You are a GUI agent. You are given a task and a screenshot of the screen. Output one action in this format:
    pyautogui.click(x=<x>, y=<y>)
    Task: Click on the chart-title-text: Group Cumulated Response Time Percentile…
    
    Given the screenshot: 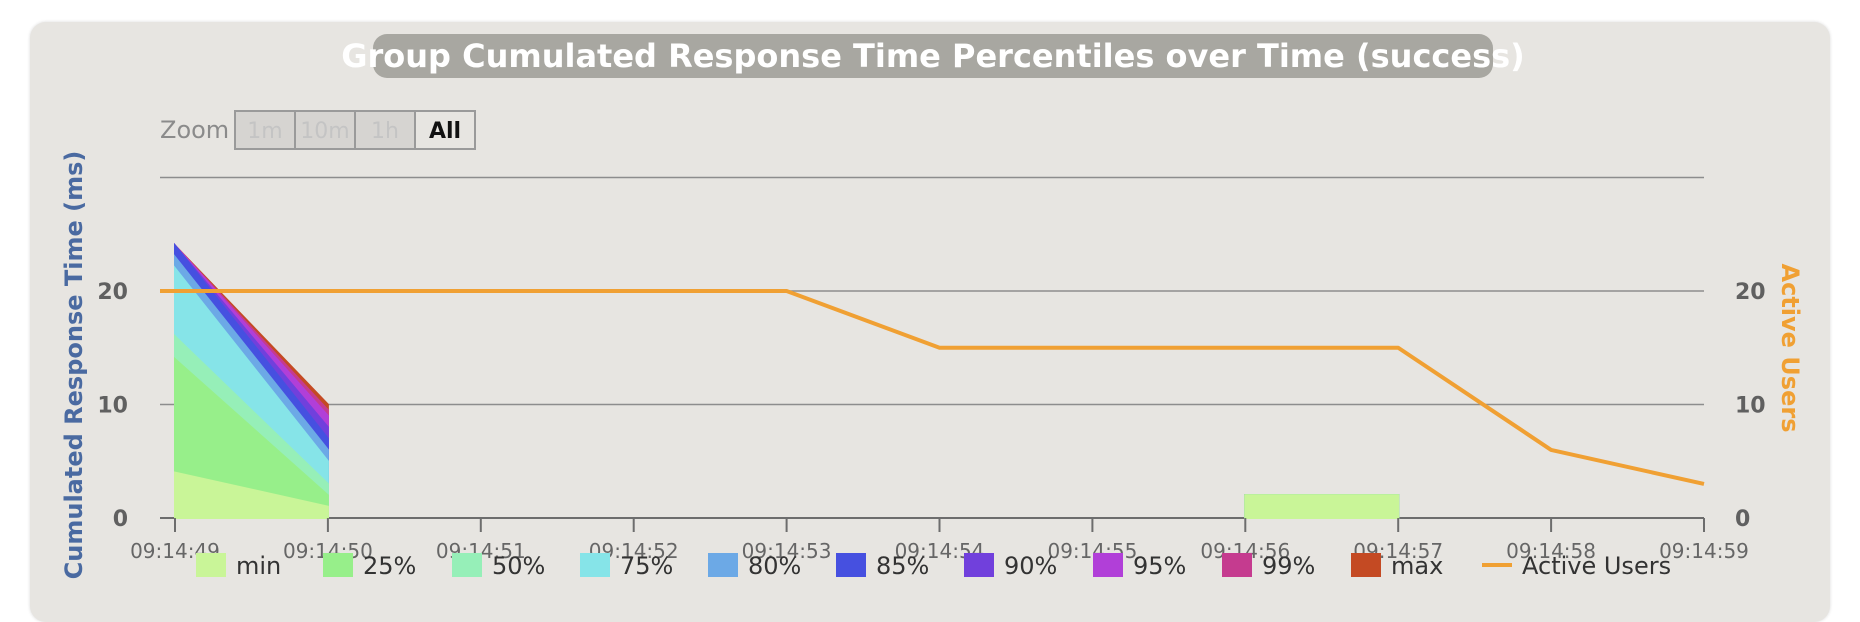 What is the action you would take?
    pyautogui.click(x=933, y=56)
    